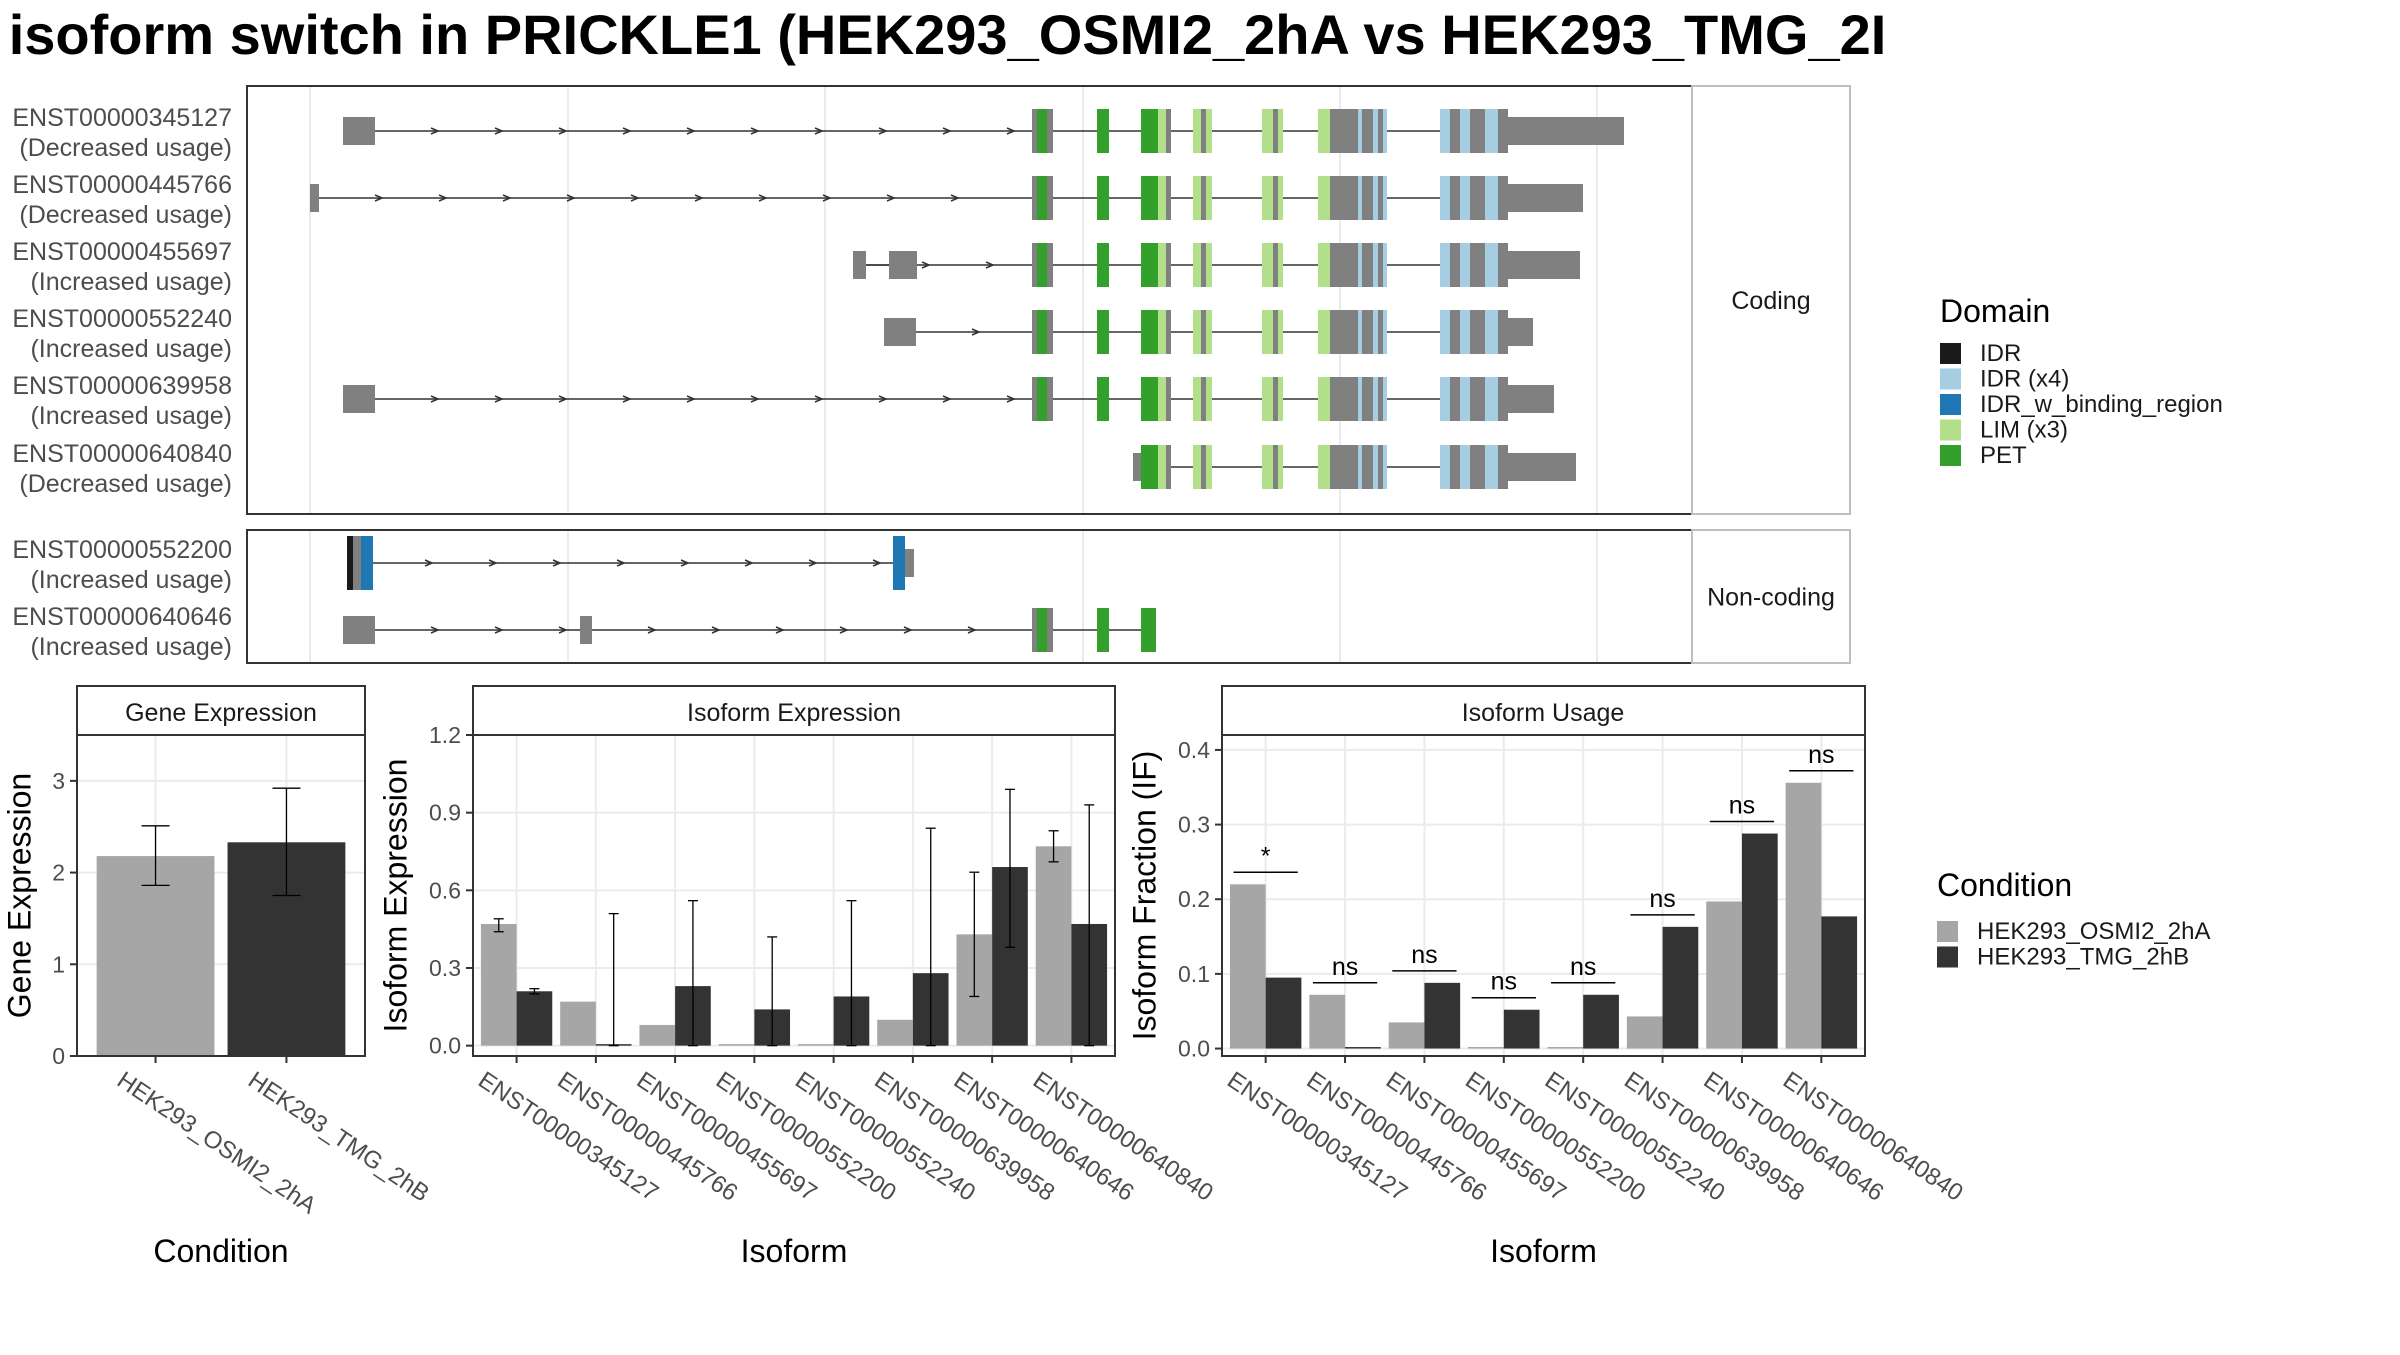 The image size is (2400, 1355). What do you see at coordinates (1465, 332) in the screenshot?
I see `transcript-ENST00000552240-domain-idr_x4` at bounding box center [1465, 332].